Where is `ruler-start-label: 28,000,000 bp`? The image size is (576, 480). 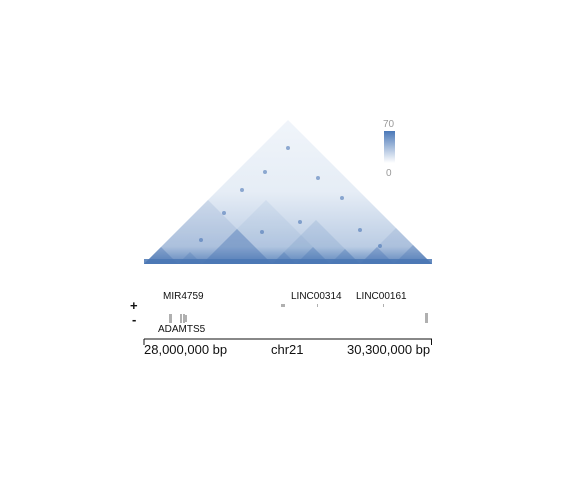 ruler-start-label: 28,000,000 bp is located at coordinates (186, 349).